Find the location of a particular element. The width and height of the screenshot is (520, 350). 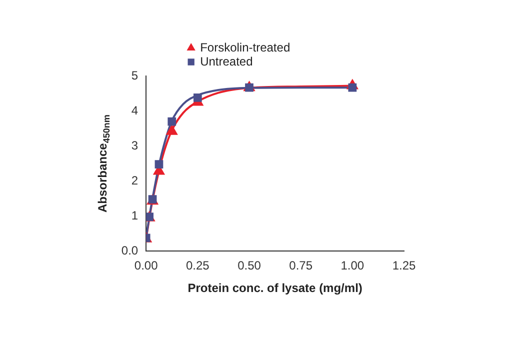

x-axis-title: Protein conc. of lysate (mg/ml) is located at coordinates (275, 288).